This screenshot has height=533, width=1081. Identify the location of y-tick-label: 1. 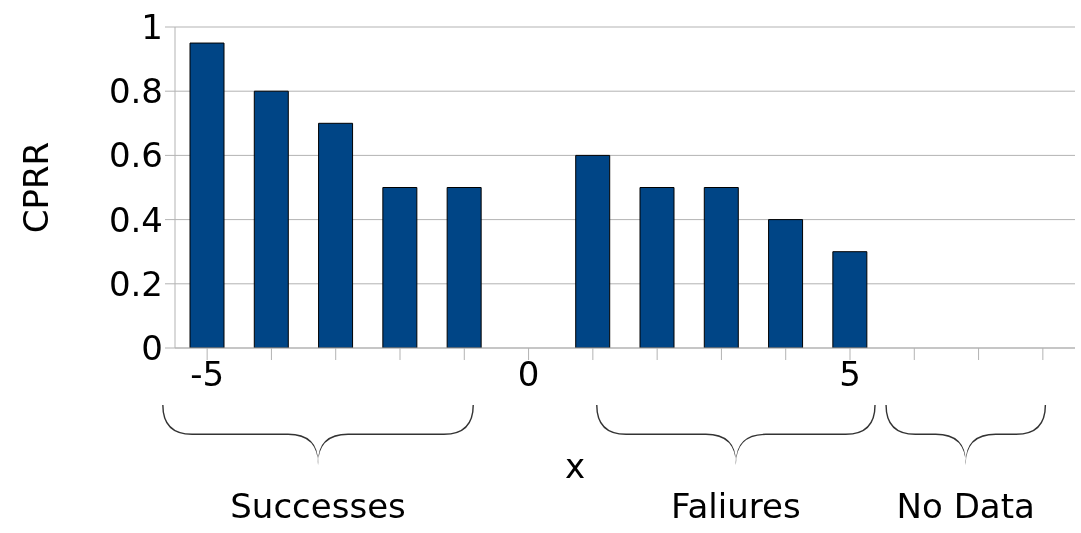
(152, 27).